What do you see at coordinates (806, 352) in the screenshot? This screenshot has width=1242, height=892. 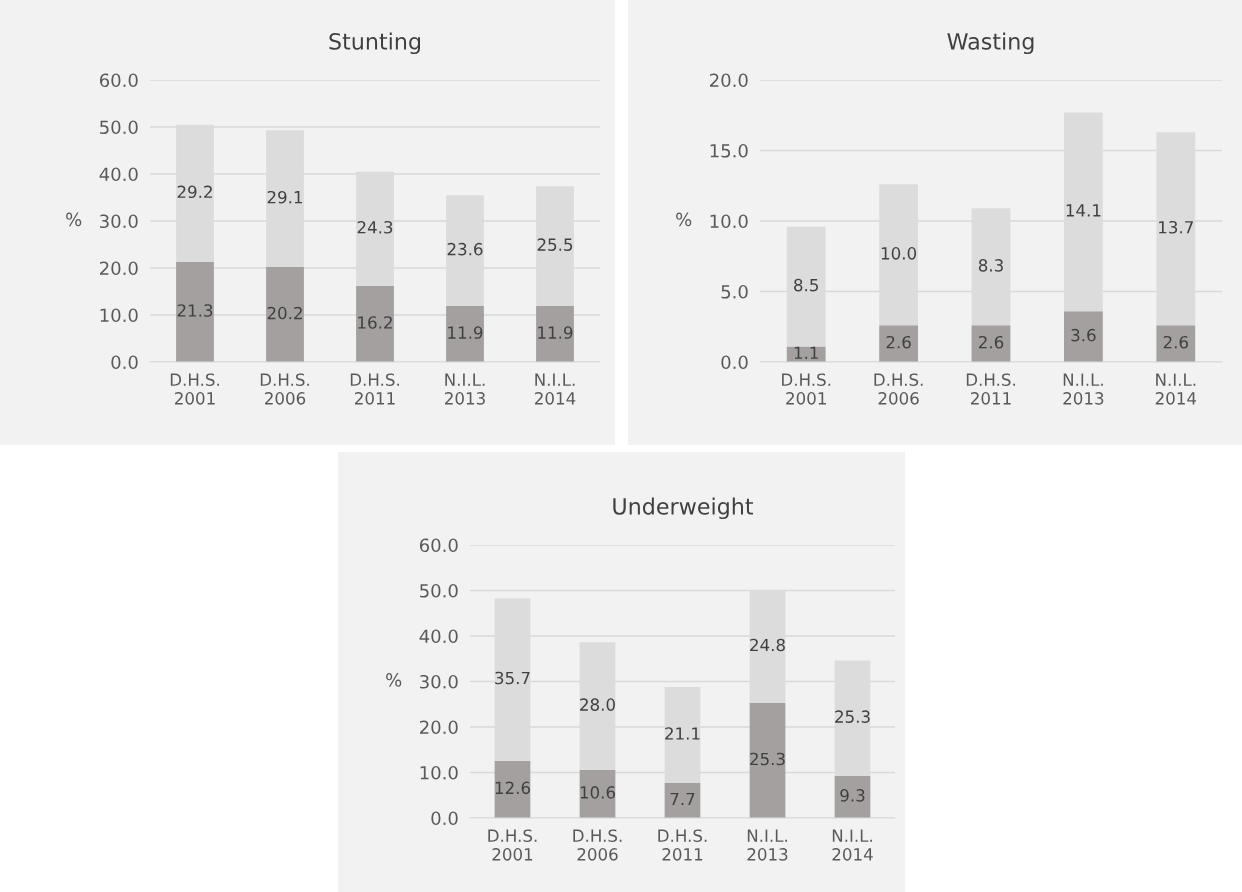 I see `data-label: 1.1` at bounding box center [806, 352].